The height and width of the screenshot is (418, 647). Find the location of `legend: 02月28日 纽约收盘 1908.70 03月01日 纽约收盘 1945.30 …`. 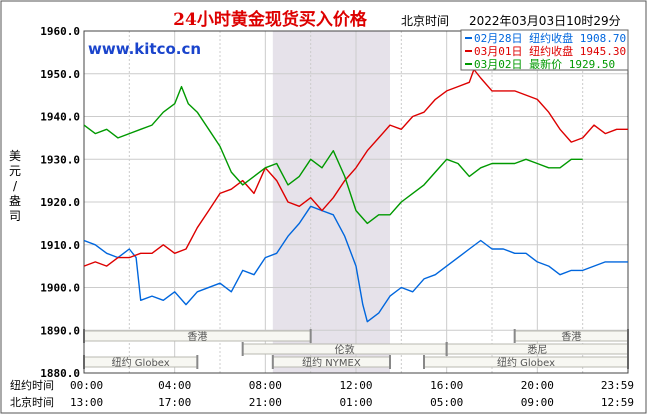

legend: 02月28日 纽约收盘 1908.70 03月01日 纽约收盘 1945.30 … is located at coordinates (544, 50).